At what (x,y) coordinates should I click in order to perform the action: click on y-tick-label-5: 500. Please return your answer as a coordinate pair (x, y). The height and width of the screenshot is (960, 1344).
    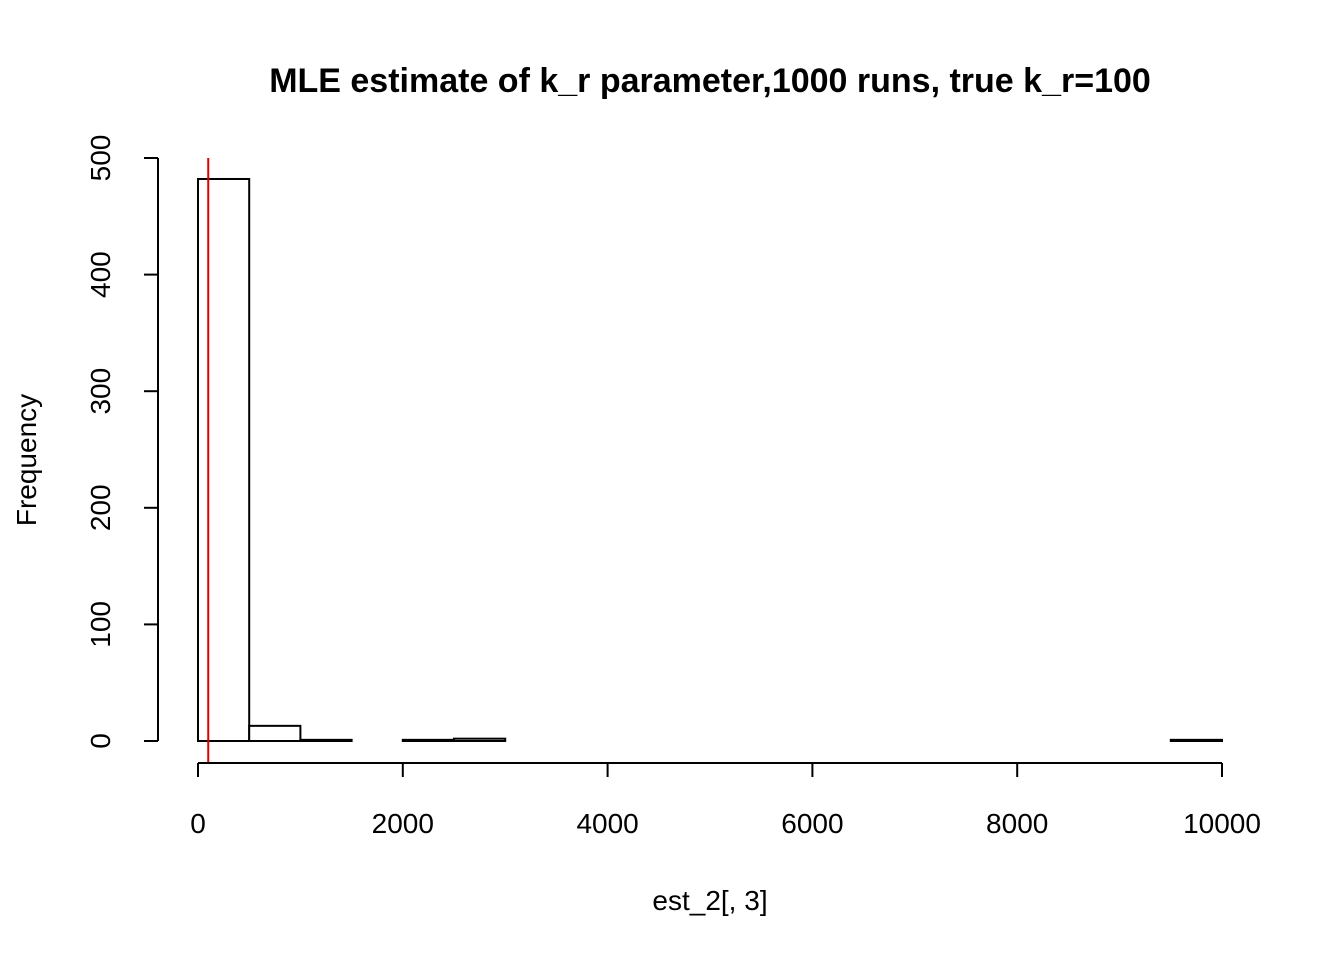
    Looking at the image, I should click on (100, 158).